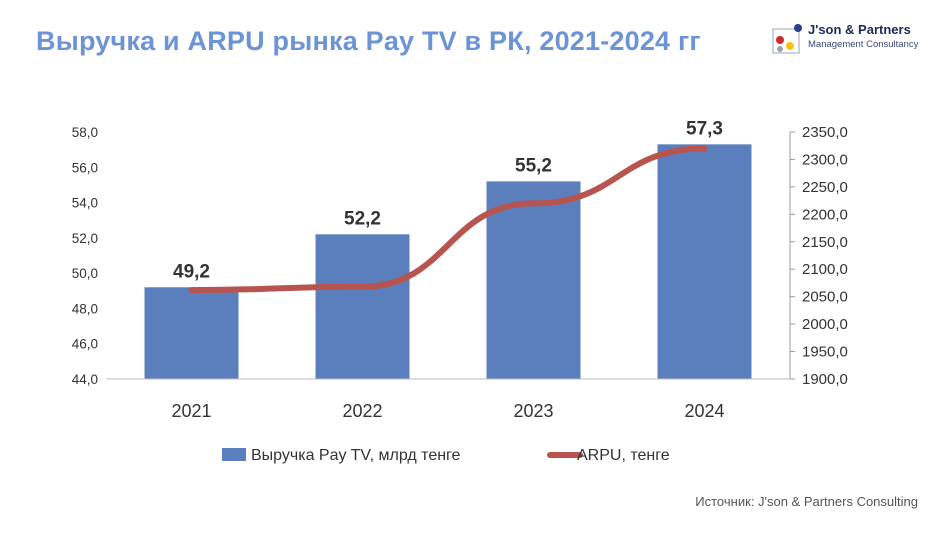 This screenshot has height=534, width=950. I want to click on logo-name: J'son & Partners, so click(859, 29).